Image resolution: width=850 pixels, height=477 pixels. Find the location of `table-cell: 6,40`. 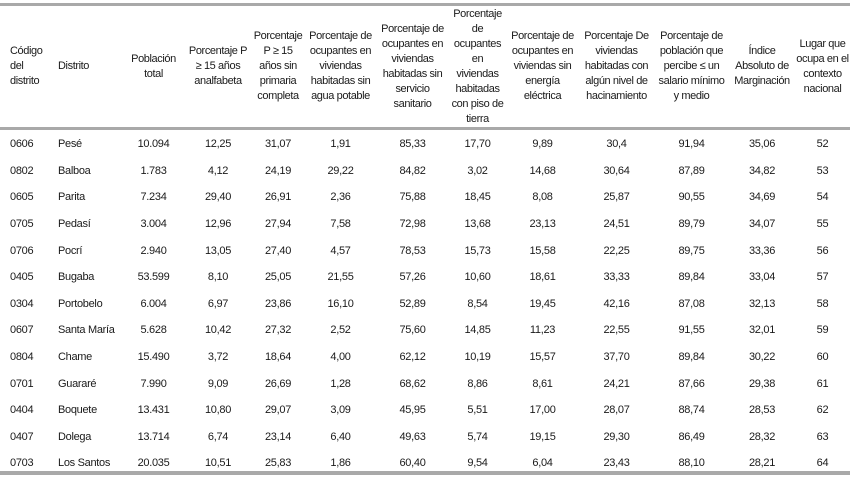

table-cell: 6,40 is located at coordinates (340, 436).